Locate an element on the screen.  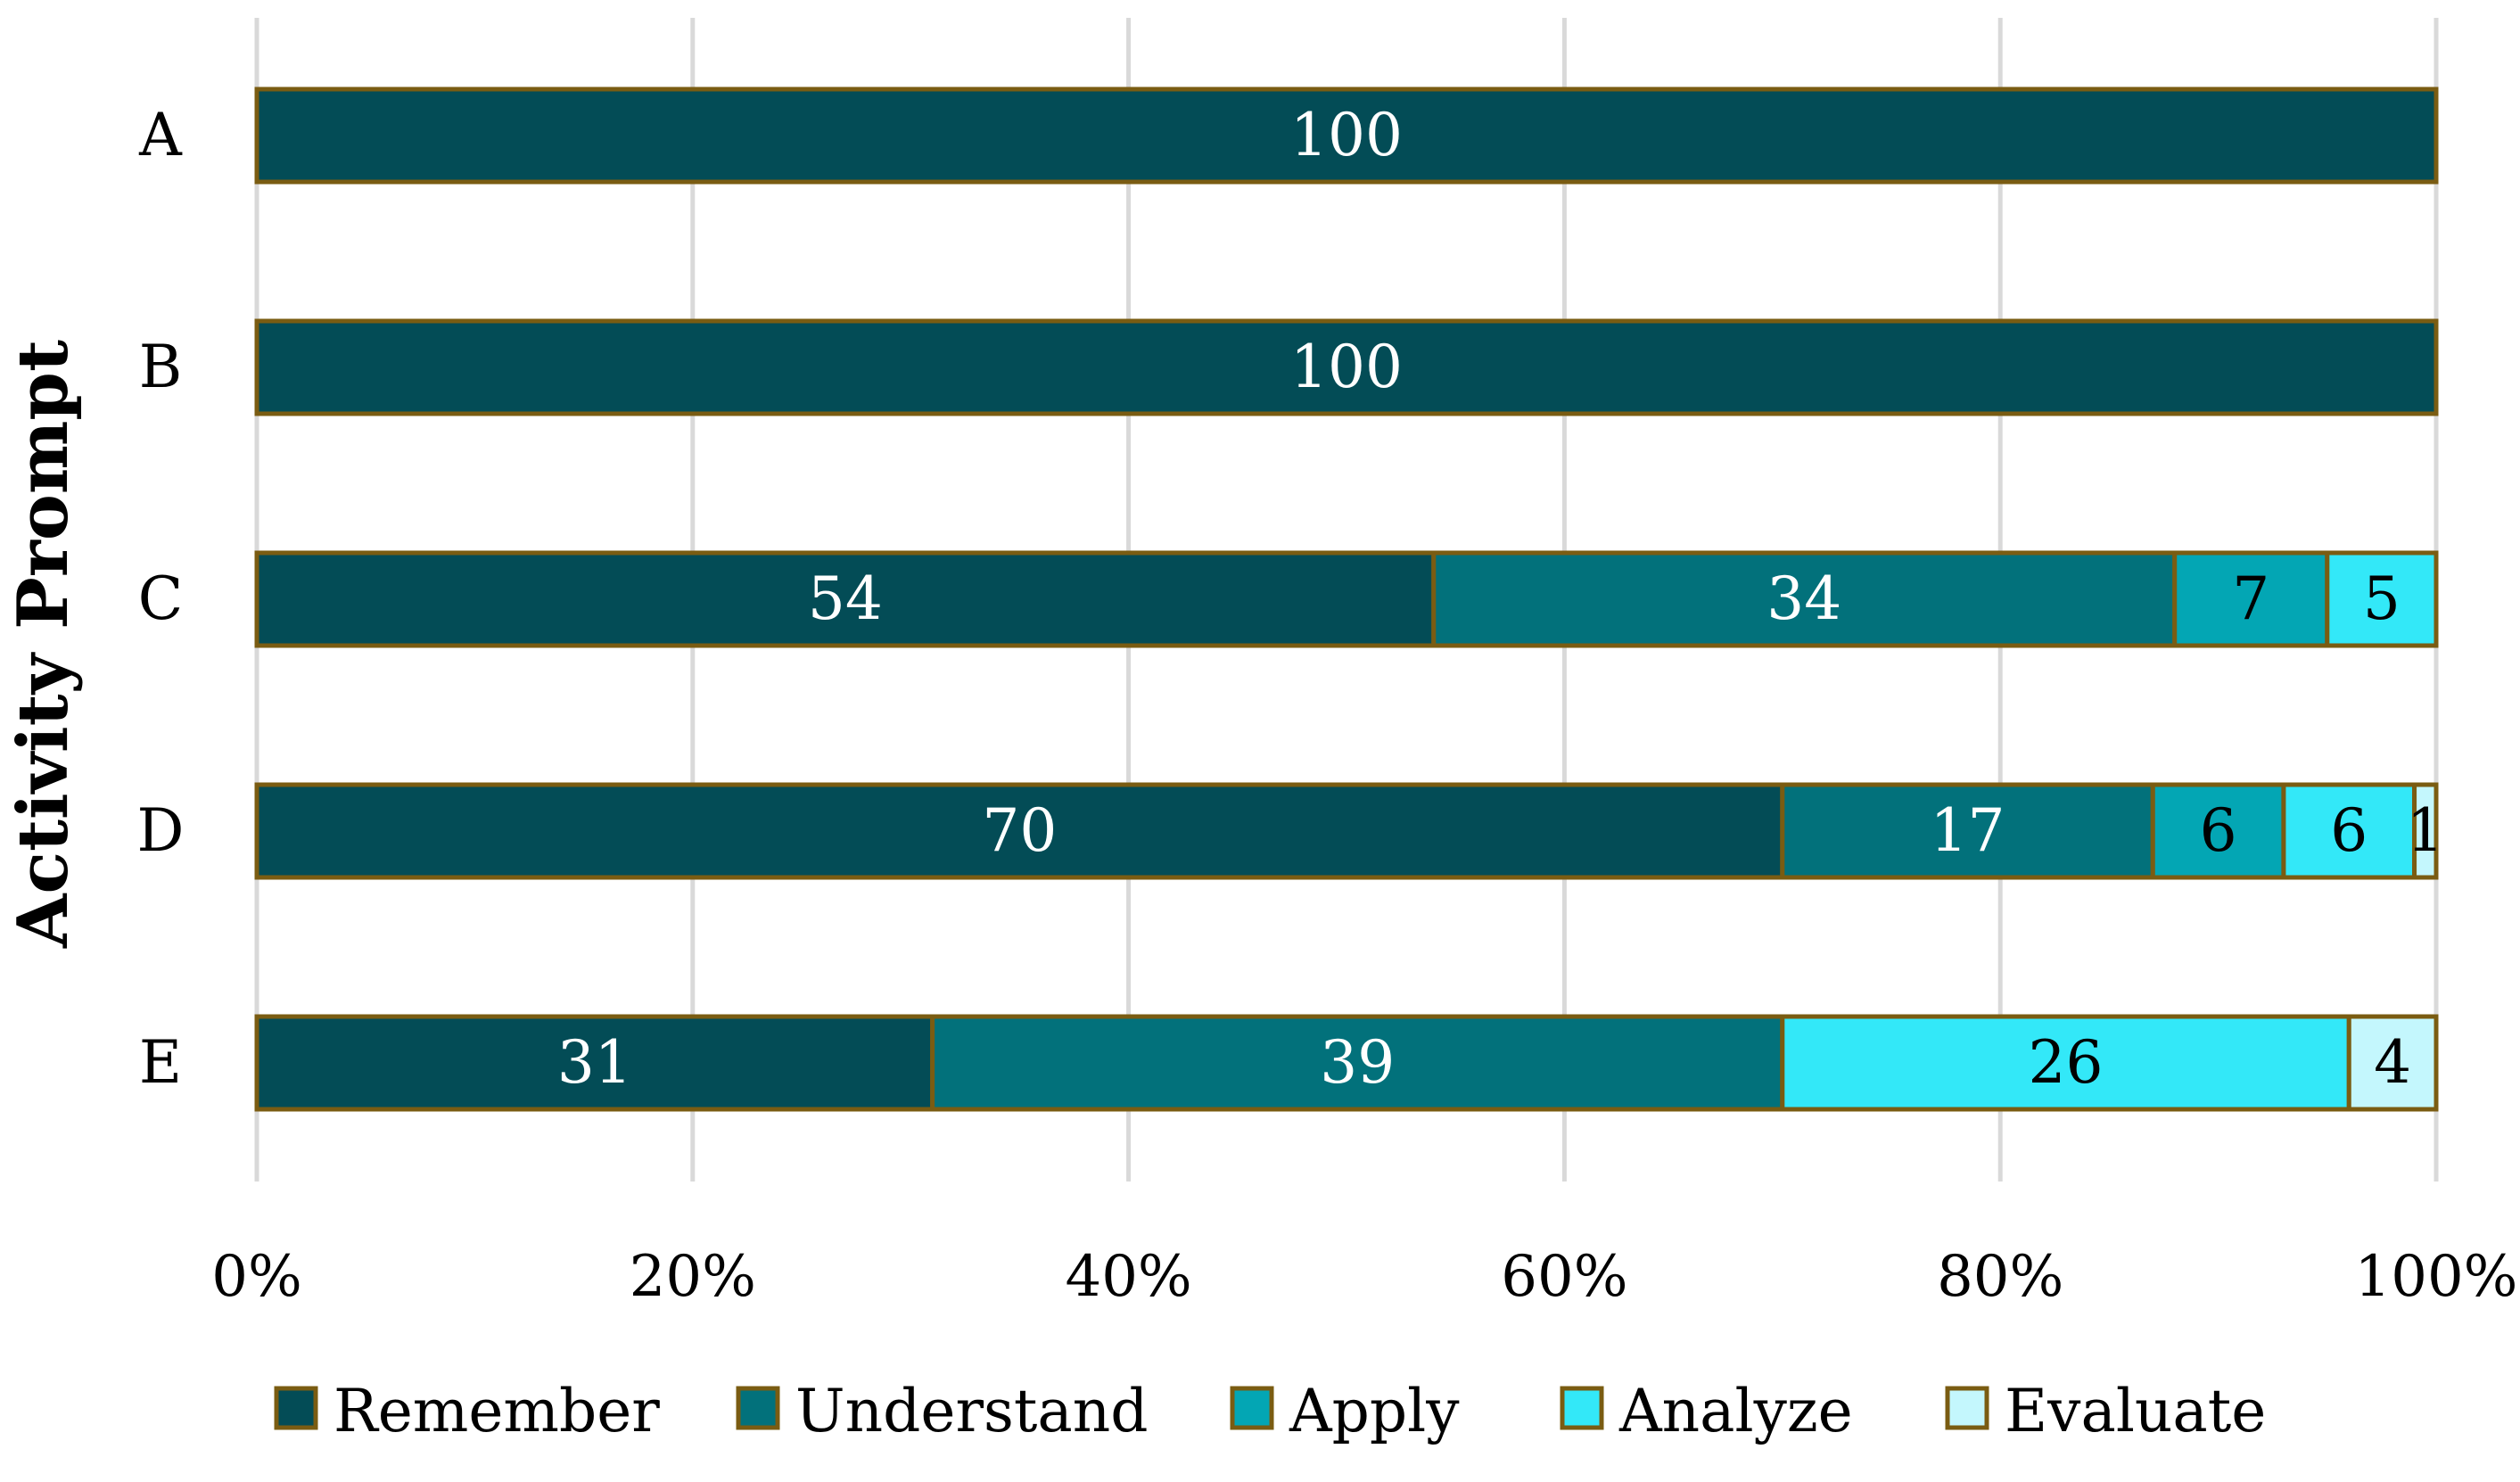
data-label: 5 is located at coordinates (2382, 598).